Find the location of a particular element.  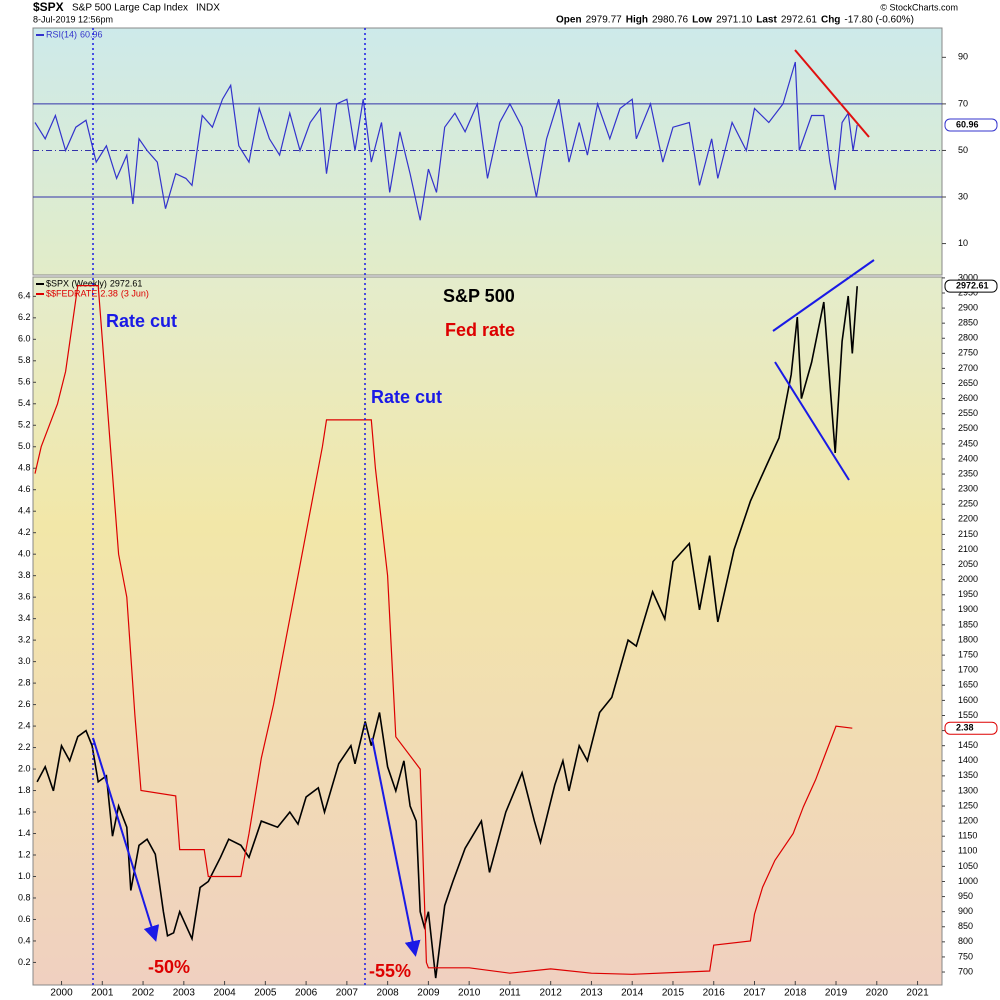

x-tick-label: 2021 is located at coordinates (917, 993).